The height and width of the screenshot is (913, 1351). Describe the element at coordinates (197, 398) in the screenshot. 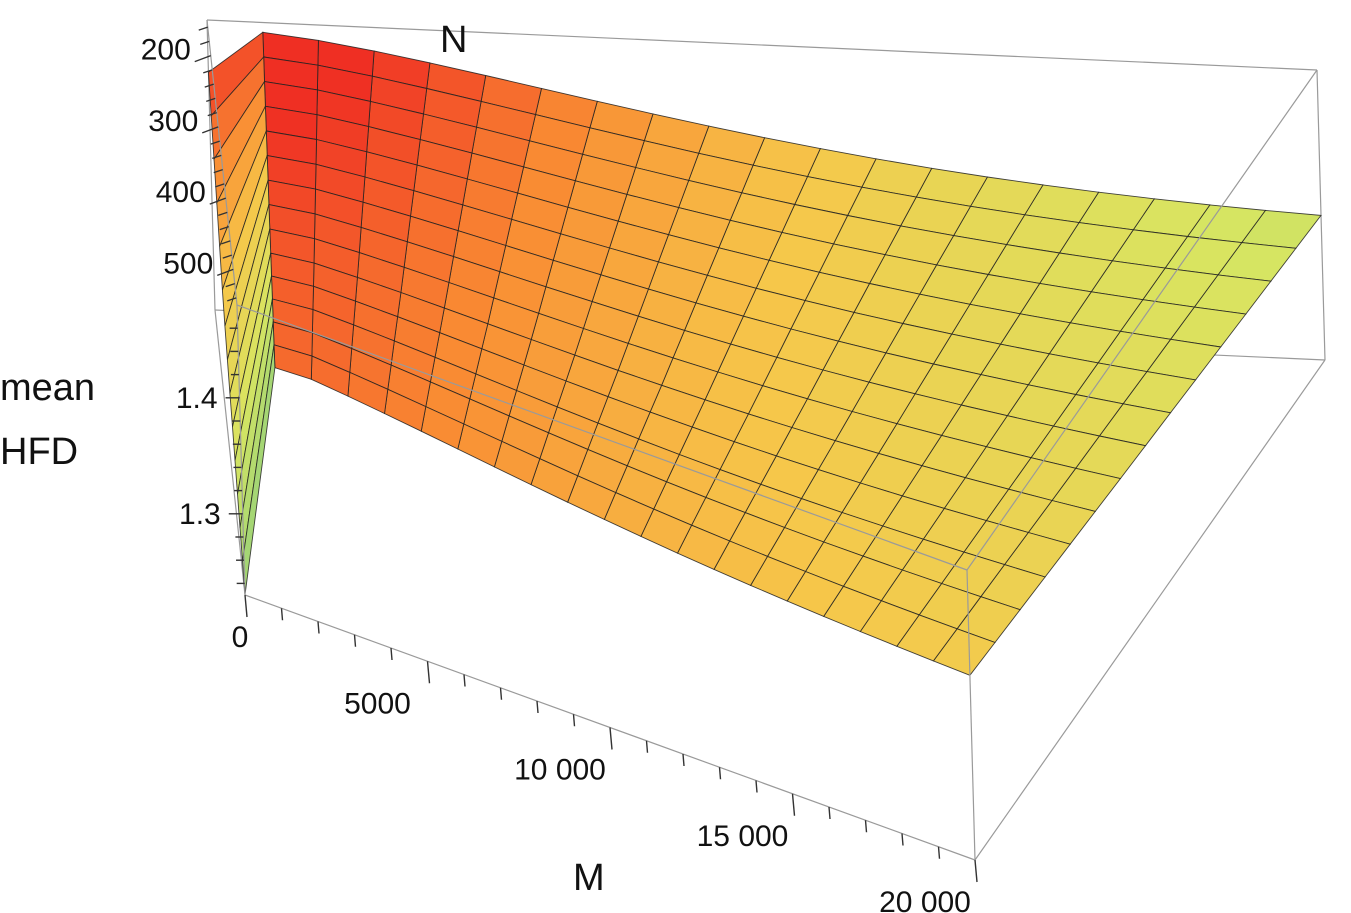

I see `z-tick-label: 1.4` at that location.